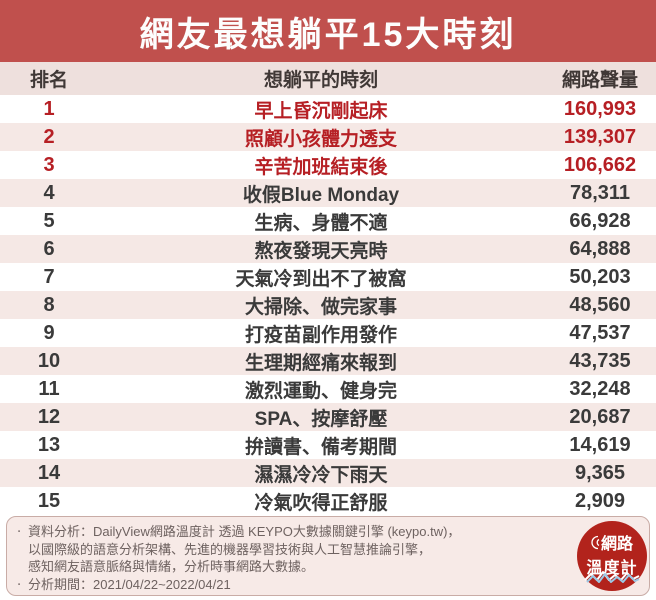 Image resolution: width=656 pixels, height=600 pixels. I want to click on volume-cell: 43,735, so click(600, 360).